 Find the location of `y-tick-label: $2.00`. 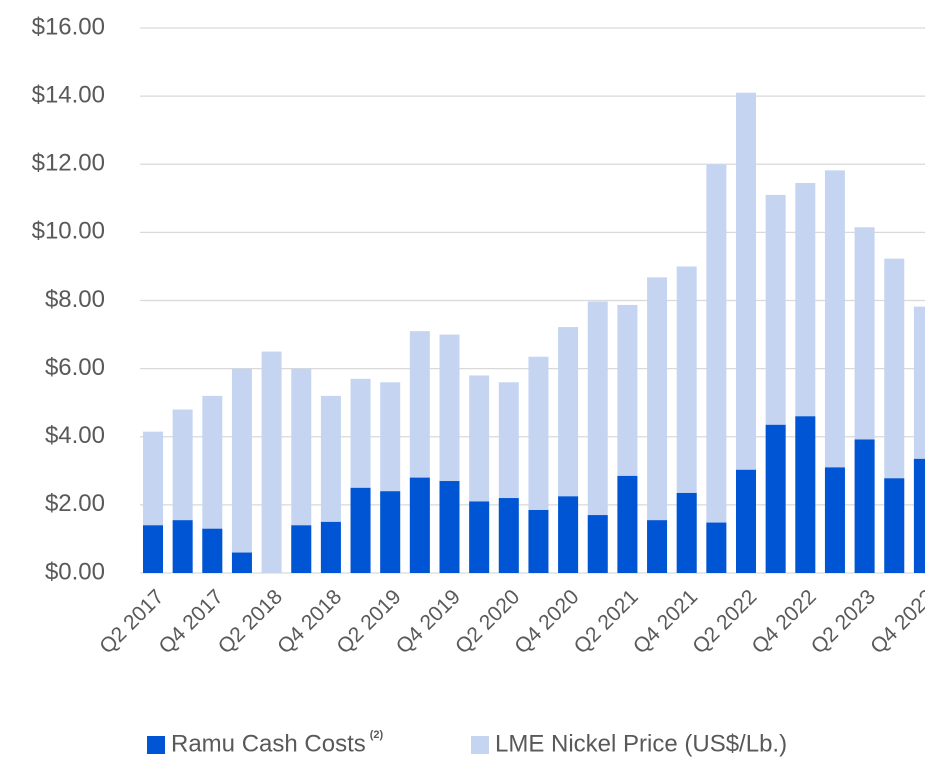

y-tick-label: $2.00 is located at coordinates (75, 503).